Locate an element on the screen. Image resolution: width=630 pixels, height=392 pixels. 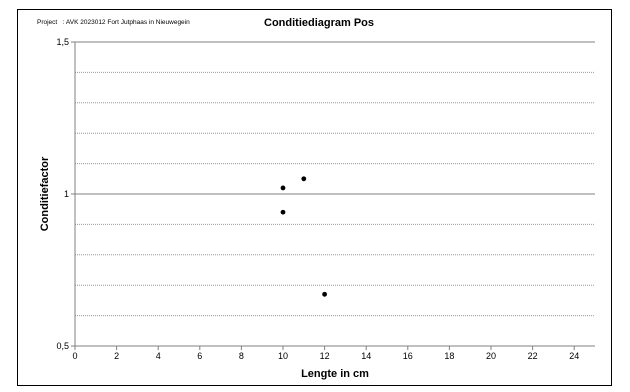
x-tick-label: 0 is located at coordinates (74, 356).